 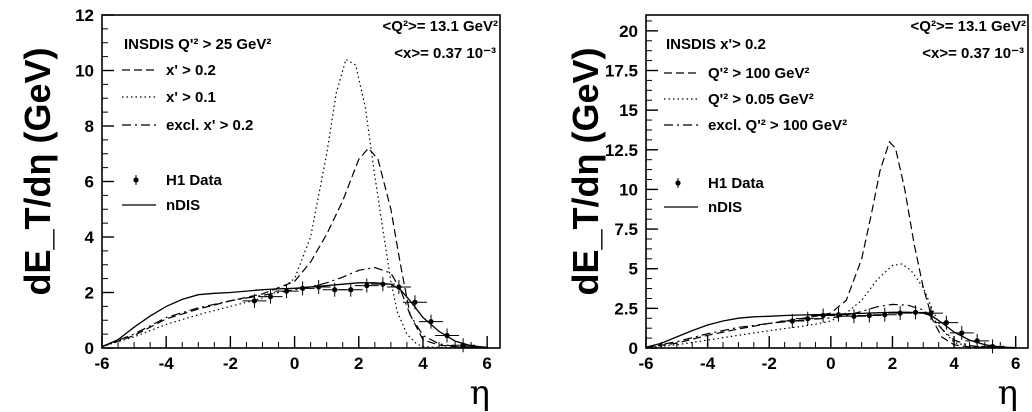 I want to click on y-tick-label: 2.5, so click(x=626, y=308).